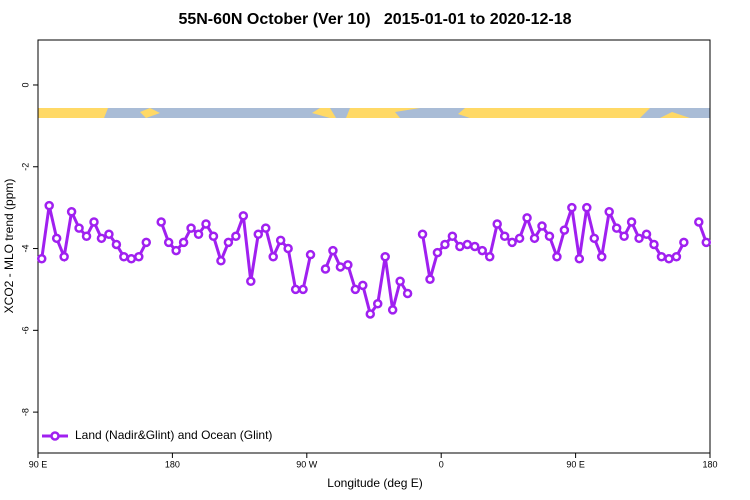  I want to click on x-tick-label: 0, so click(441, 464).